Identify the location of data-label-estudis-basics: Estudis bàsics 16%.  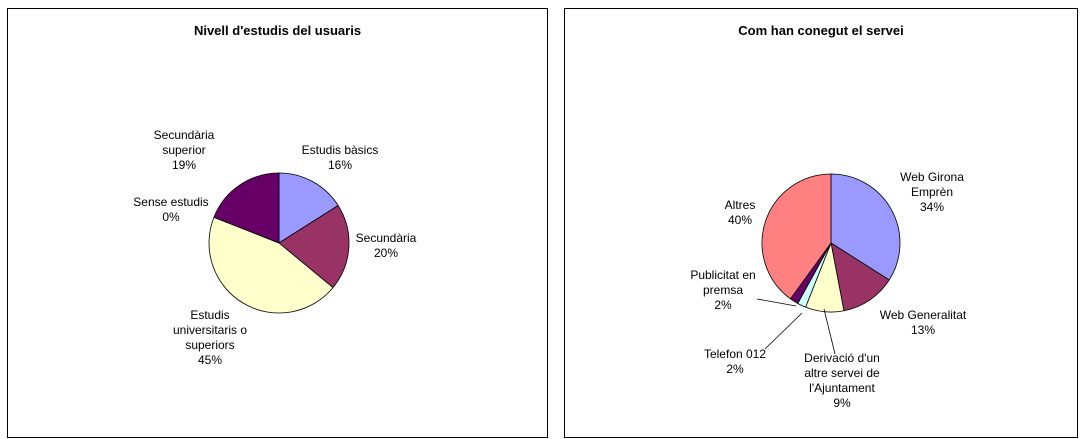
(340, 157).